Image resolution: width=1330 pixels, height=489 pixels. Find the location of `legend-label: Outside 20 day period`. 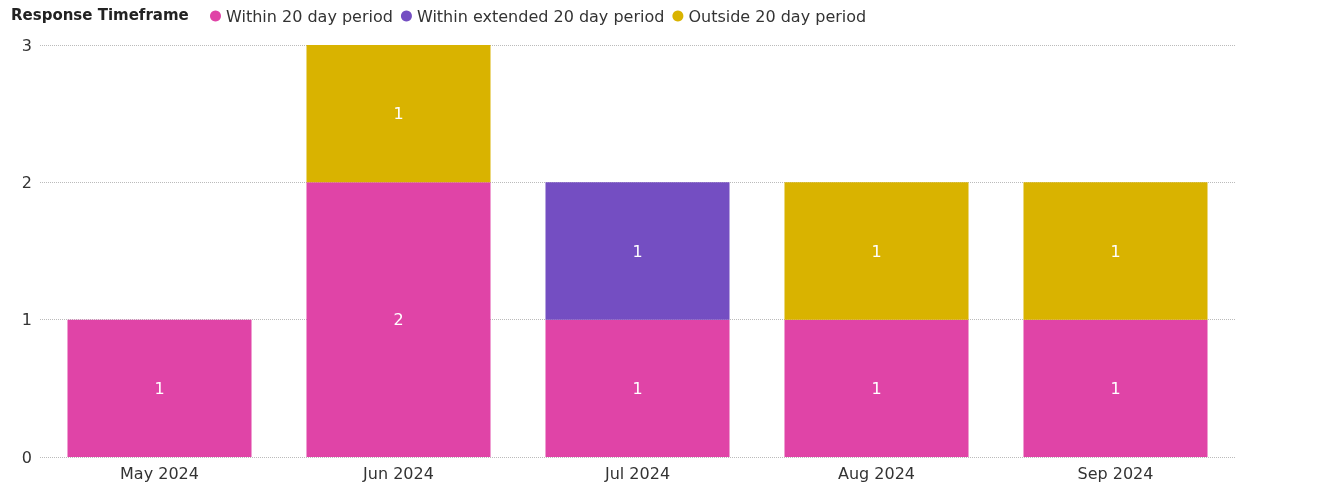

legend-label: Outside 20 day period is located at coordinates (777, 16).